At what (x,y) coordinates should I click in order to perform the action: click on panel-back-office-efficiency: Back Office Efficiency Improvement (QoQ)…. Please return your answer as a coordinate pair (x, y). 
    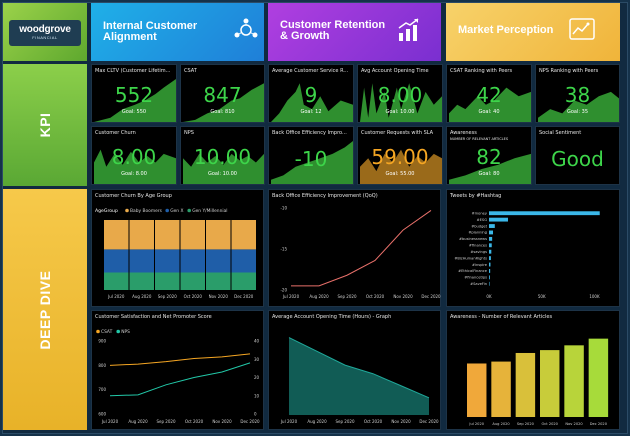
    Looking at the image, I should click on (354, 248).